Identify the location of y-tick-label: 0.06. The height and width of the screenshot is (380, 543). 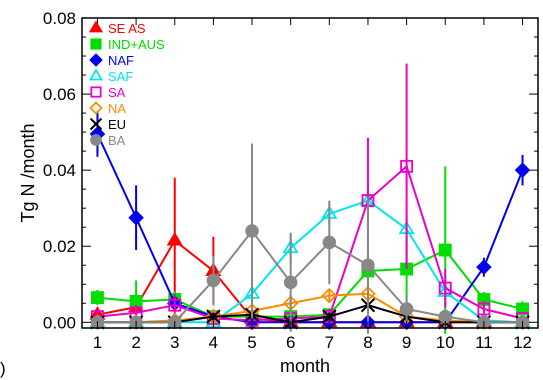
(59, 94).